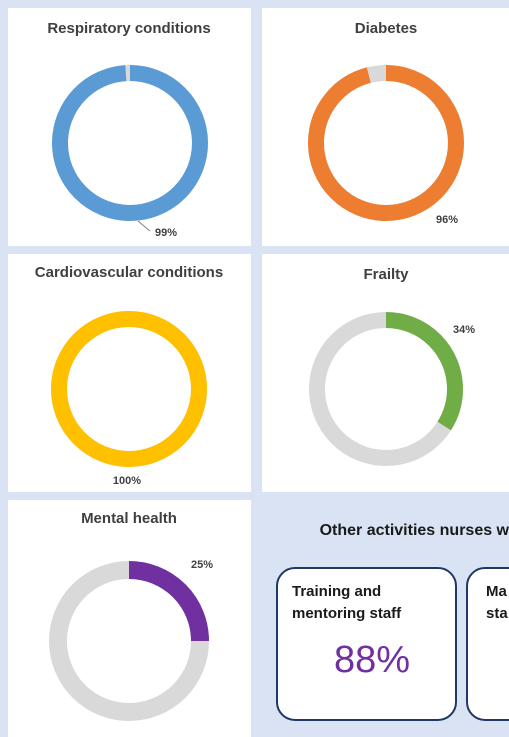 This screenshot has height=737, width=509. Describe the element at coordinates (447, 220) in the screenshot. I see `data-label: 96%` at that location.